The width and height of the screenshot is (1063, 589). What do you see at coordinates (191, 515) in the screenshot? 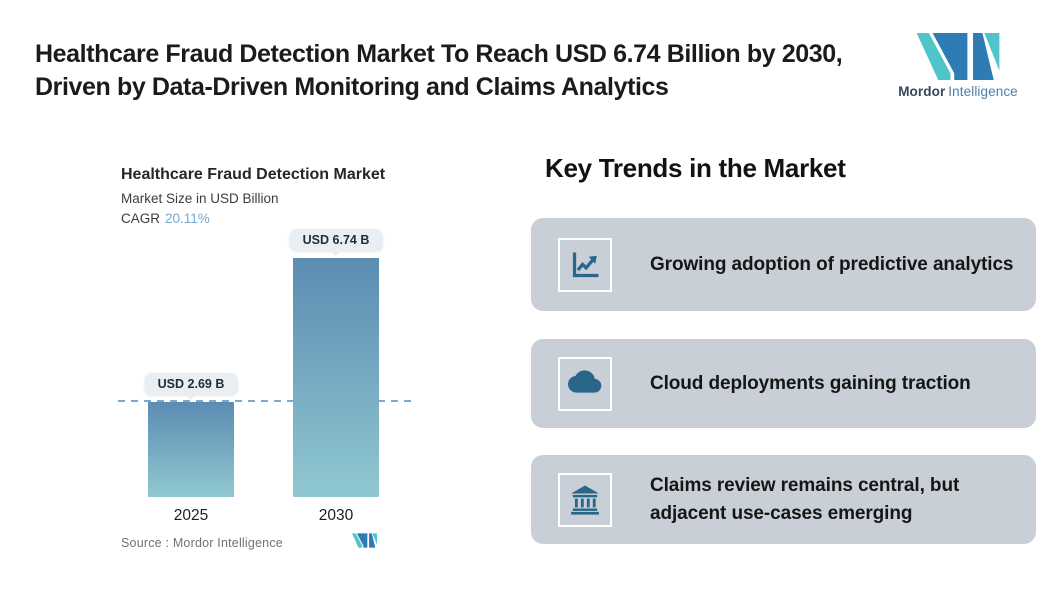
I see `axis-label-2025: 2025` at bounding box center [191, 515].